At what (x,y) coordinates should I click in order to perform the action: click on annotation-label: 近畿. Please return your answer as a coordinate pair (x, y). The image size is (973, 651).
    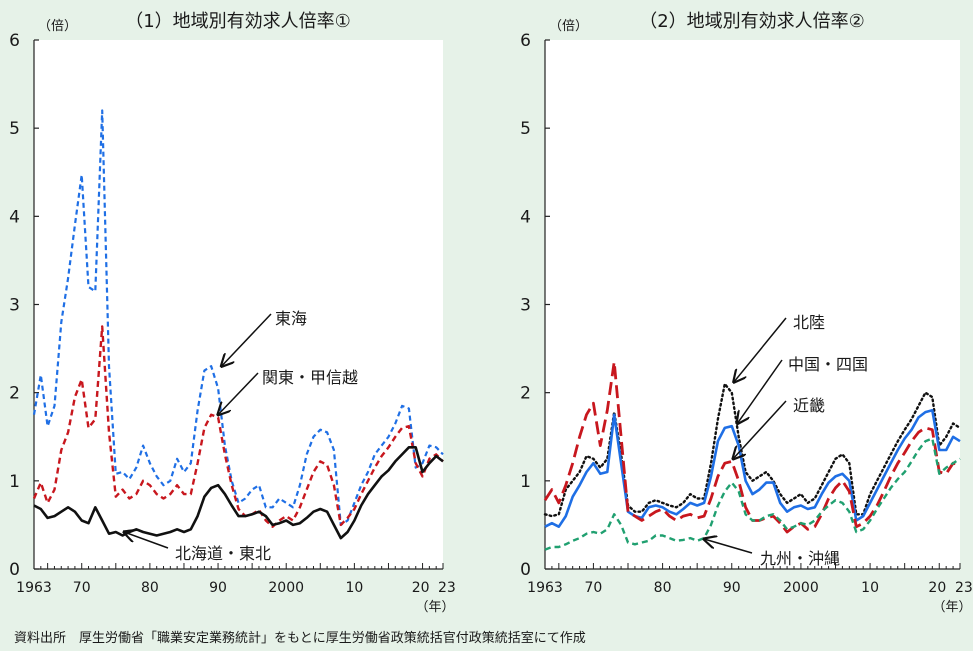
    Looking at the image, I should click on (809, 405).